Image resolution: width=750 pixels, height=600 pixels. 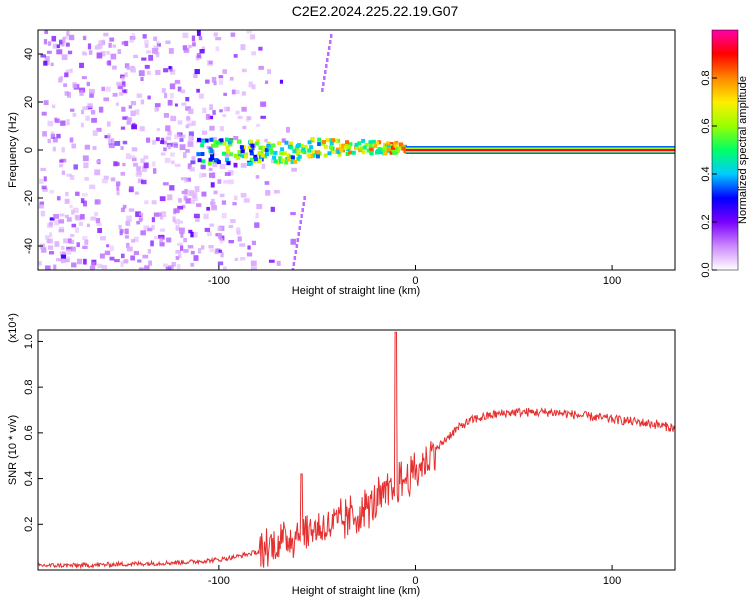 What do you see at coordinates (356, 291) in the screenshot?
I see `spectrogram-x-axis-label: Height of straight line (km)` at bounding box center [356, 291].